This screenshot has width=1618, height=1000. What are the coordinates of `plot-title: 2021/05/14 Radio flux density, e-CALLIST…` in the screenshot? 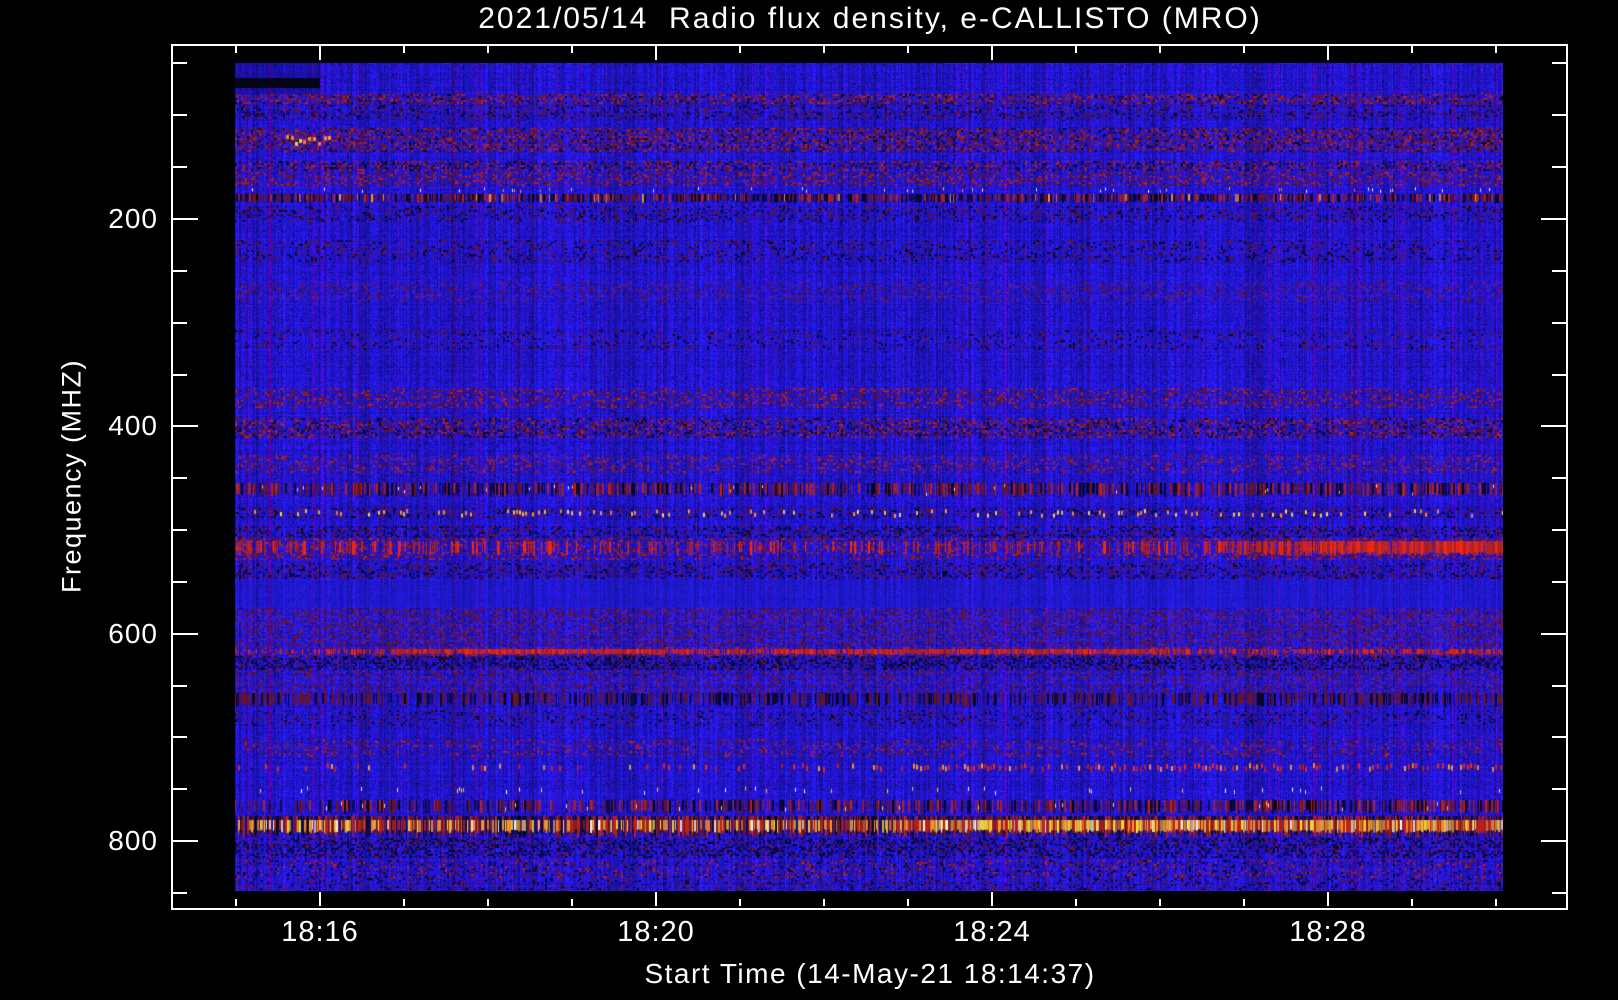 It's located at (870, 18).